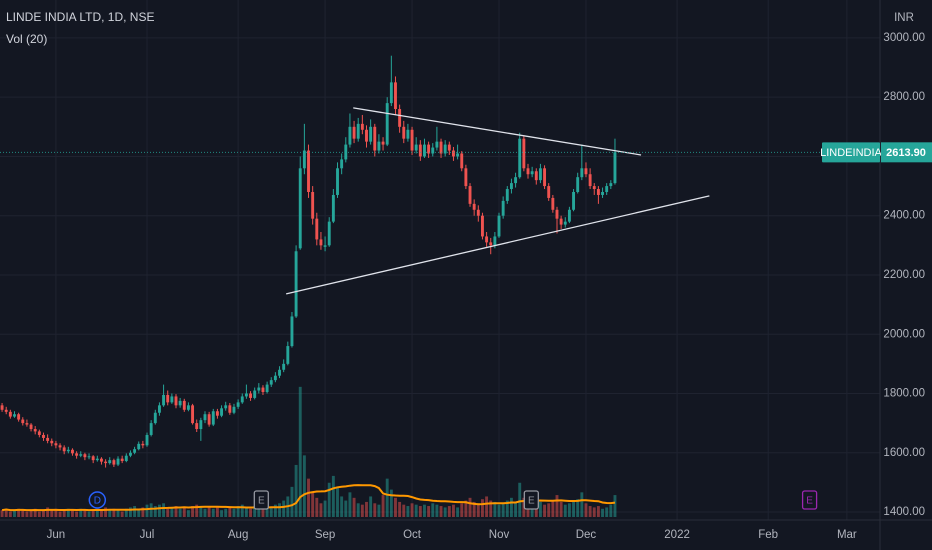  I want to click on y-tick-label: 2200.00, so click(904, 275).